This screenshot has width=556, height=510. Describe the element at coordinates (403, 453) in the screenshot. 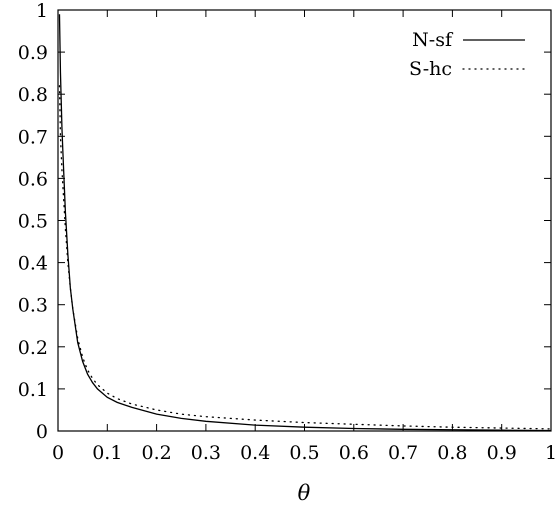

I see `x-tick-label: 0.7` at that location.